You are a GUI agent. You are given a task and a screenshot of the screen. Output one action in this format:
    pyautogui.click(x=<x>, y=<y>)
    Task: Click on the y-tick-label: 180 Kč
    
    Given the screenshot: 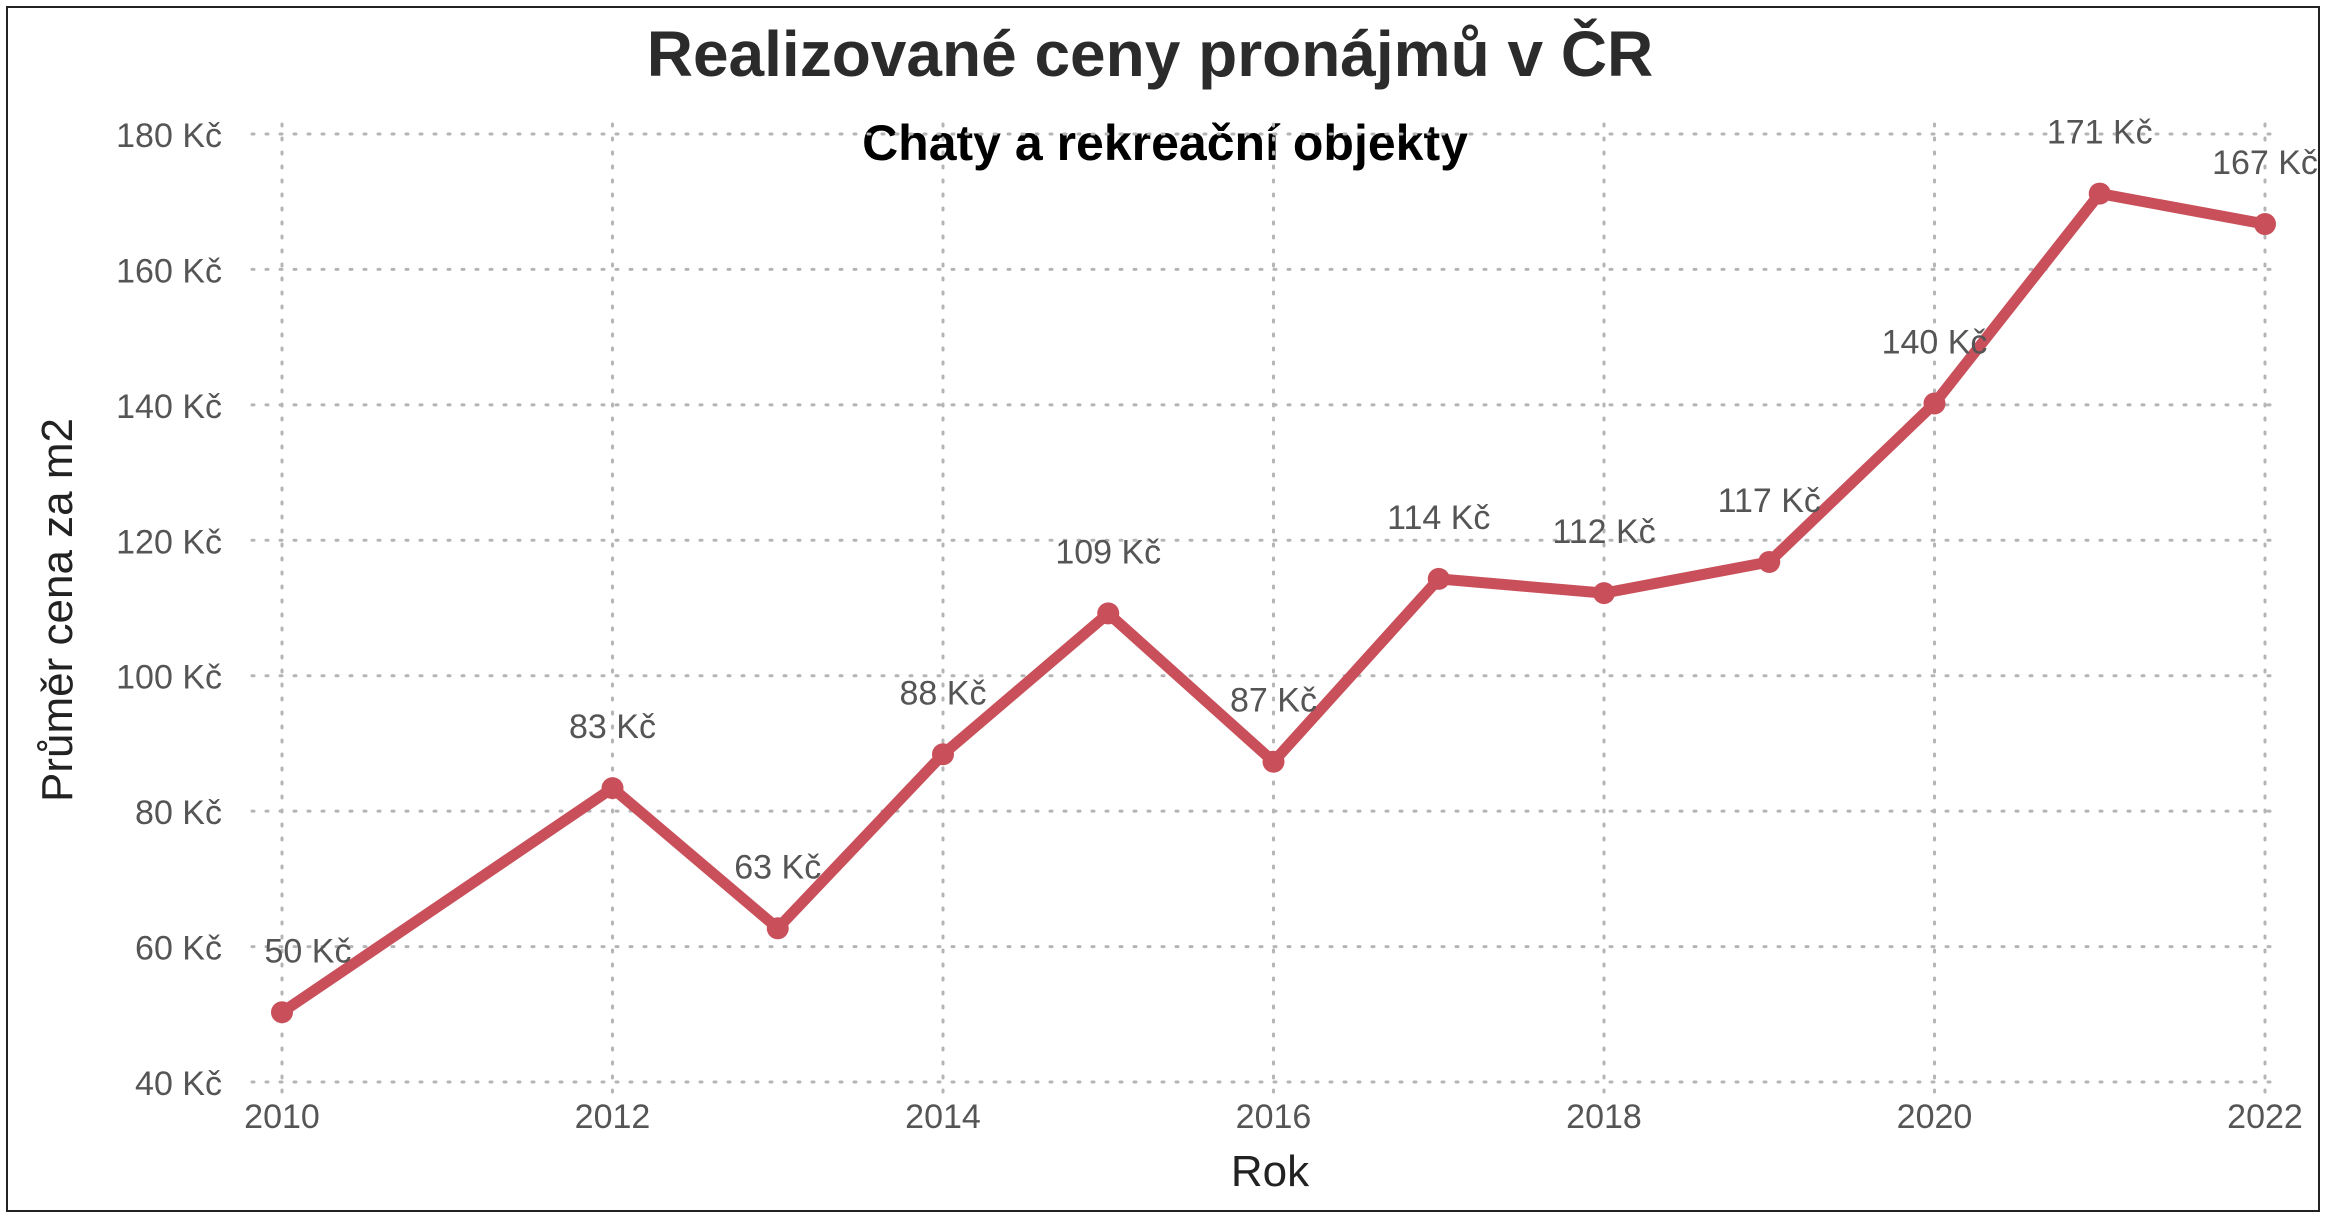 What is the action you would take?
    pyautogui.click(x=169, y=136)
    